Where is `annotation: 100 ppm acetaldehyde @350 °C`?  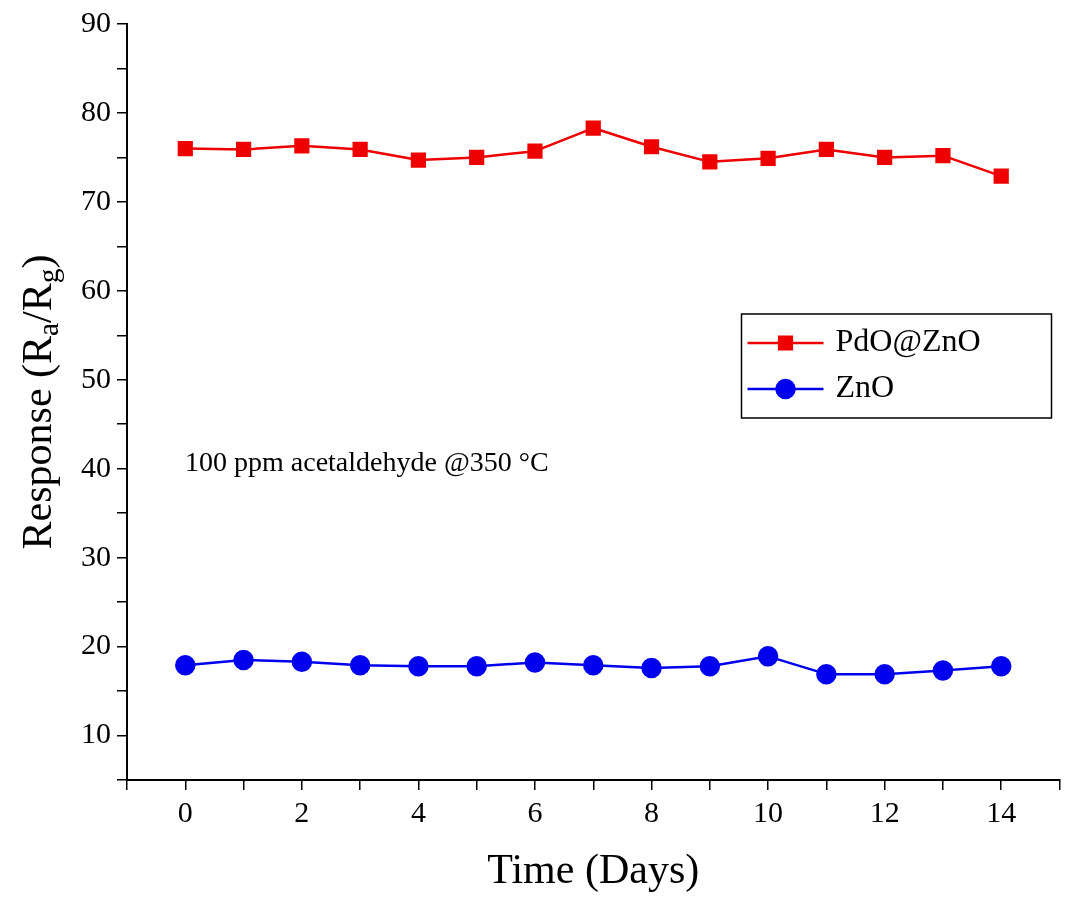
annotation: 100 ppm acetaldehyde @350 °C is located at coordinates (367, 462).